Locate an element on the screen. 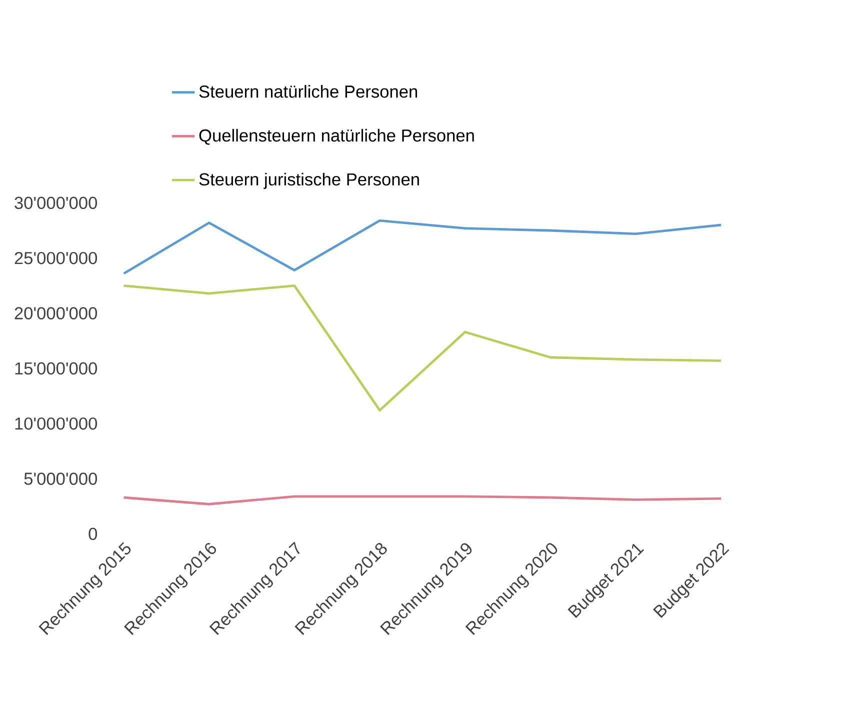 This screenshot has width=859, height=711. y-tick-label: 30'000'000 is located at coordinates (56, 203).